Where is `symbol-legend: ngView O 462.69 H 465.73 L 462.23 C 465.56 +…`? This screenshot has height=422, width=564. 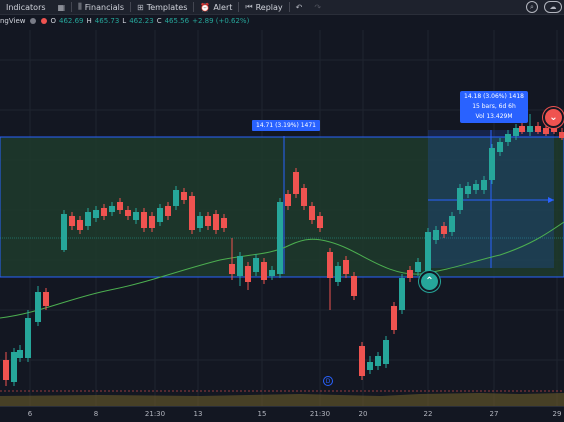
symbol-legend: ngView O 462.69 H 465.73 L 462.23 C 465.56 +… is located at coordinates (124, 21).